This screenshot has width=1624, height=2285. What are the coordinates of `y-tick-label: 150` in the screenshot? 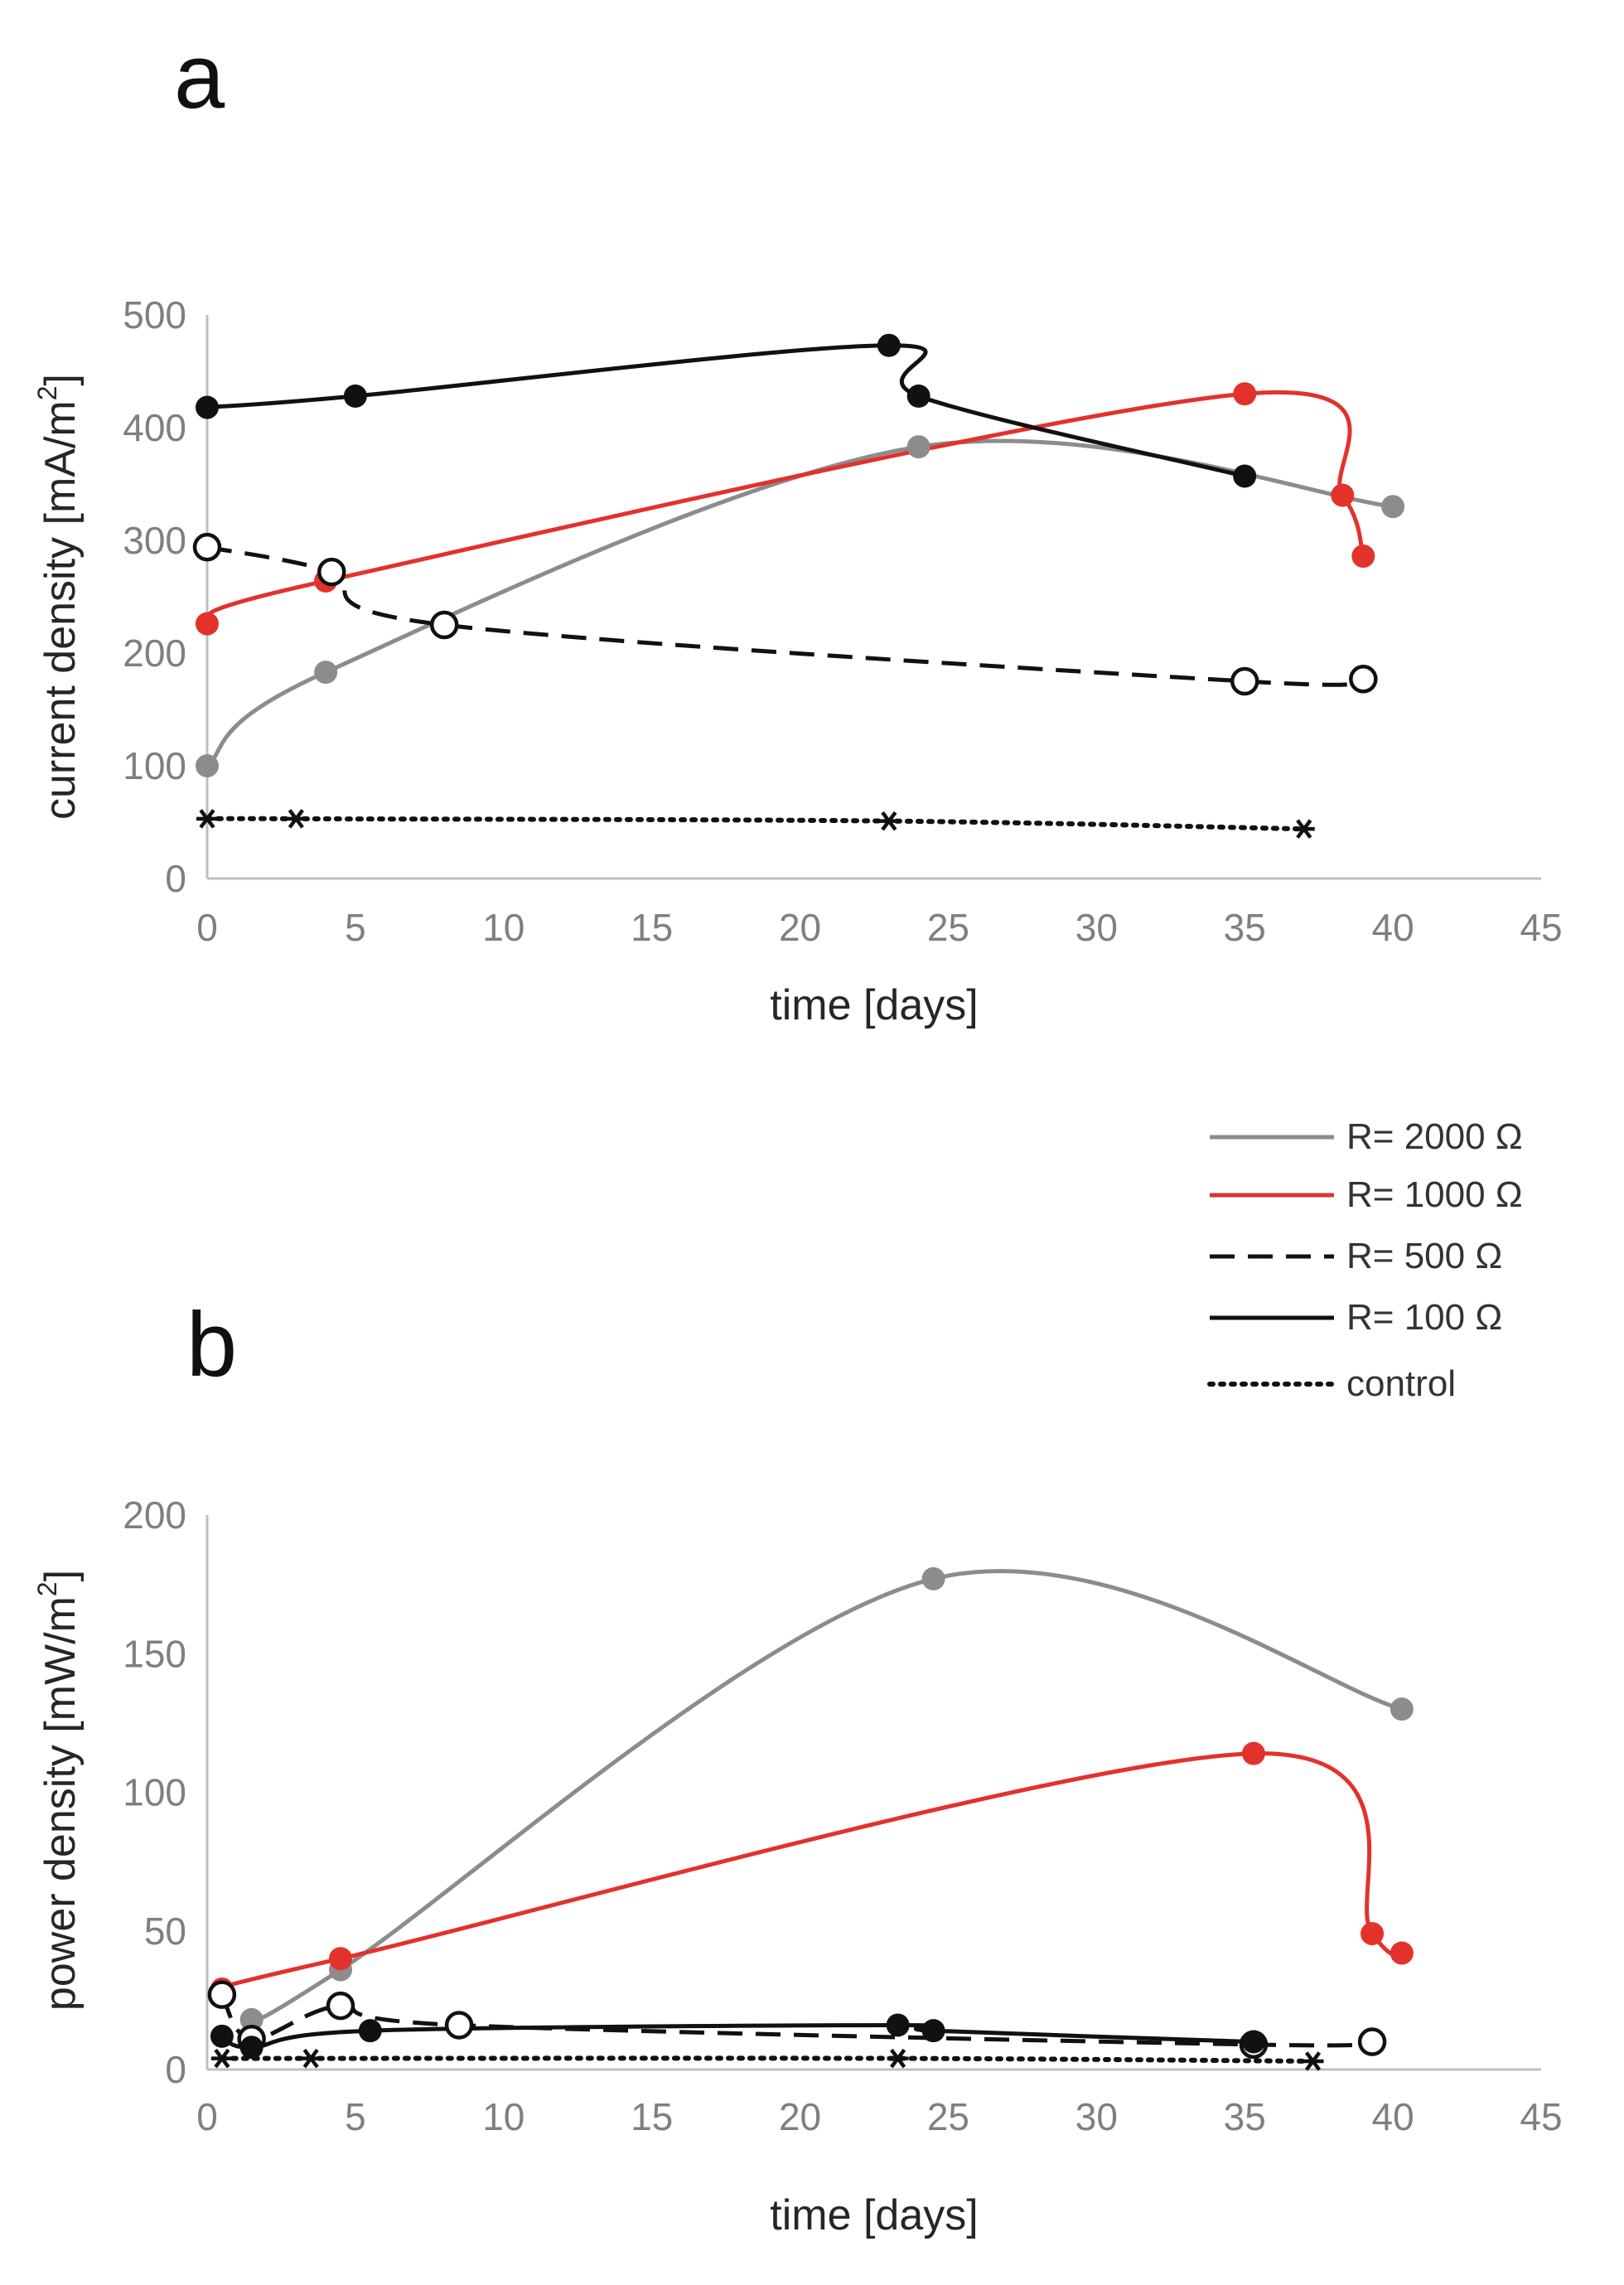 It's located at (154, 1654).